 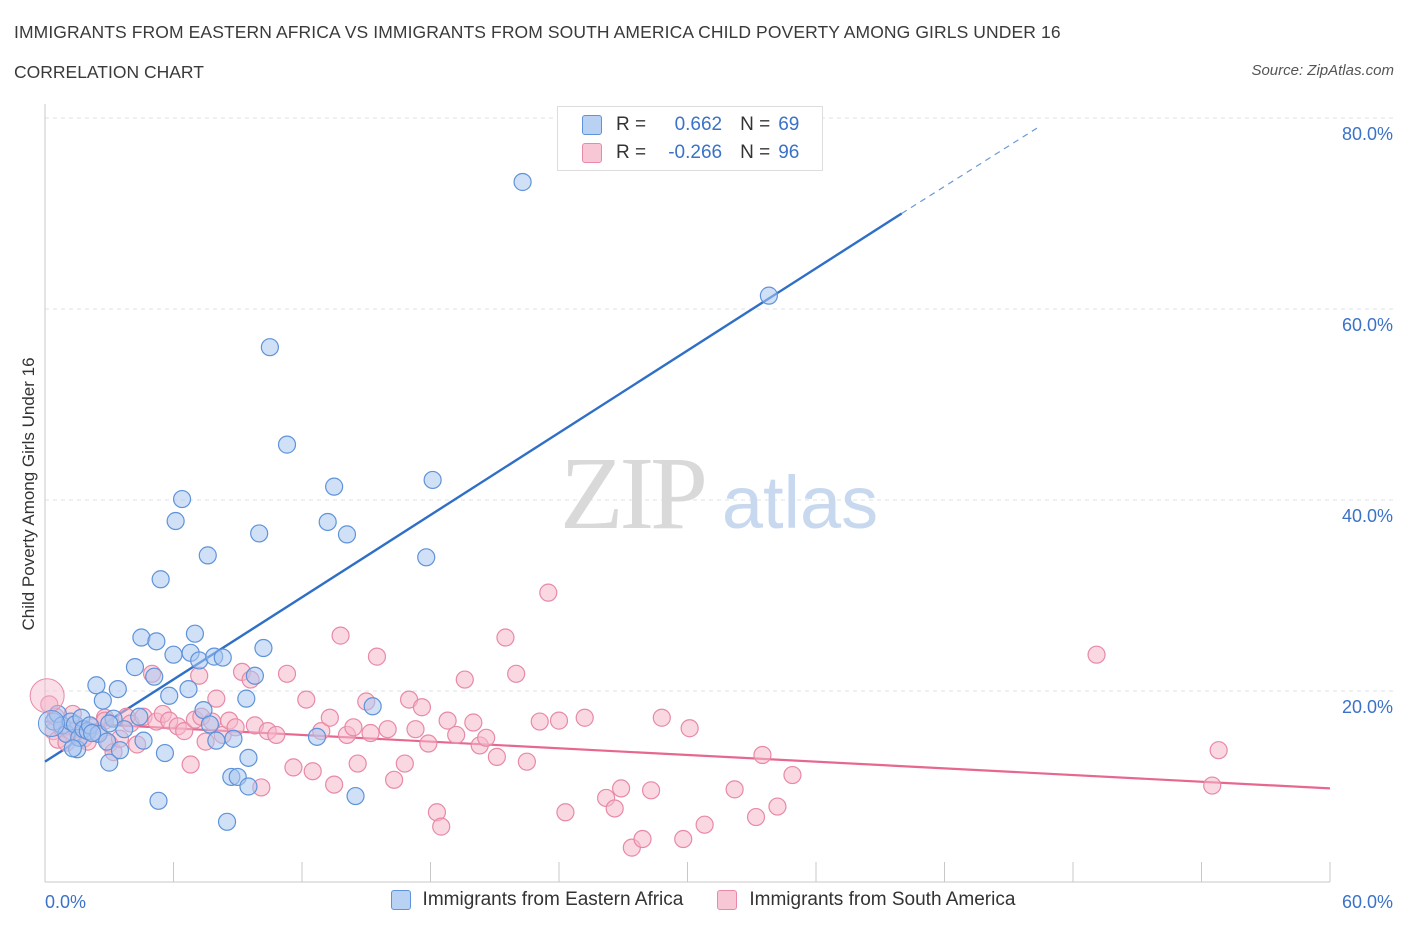 I want to click on y-axis-label: Child Poverty Among Girls Under 16, so click(x=28, y=493).